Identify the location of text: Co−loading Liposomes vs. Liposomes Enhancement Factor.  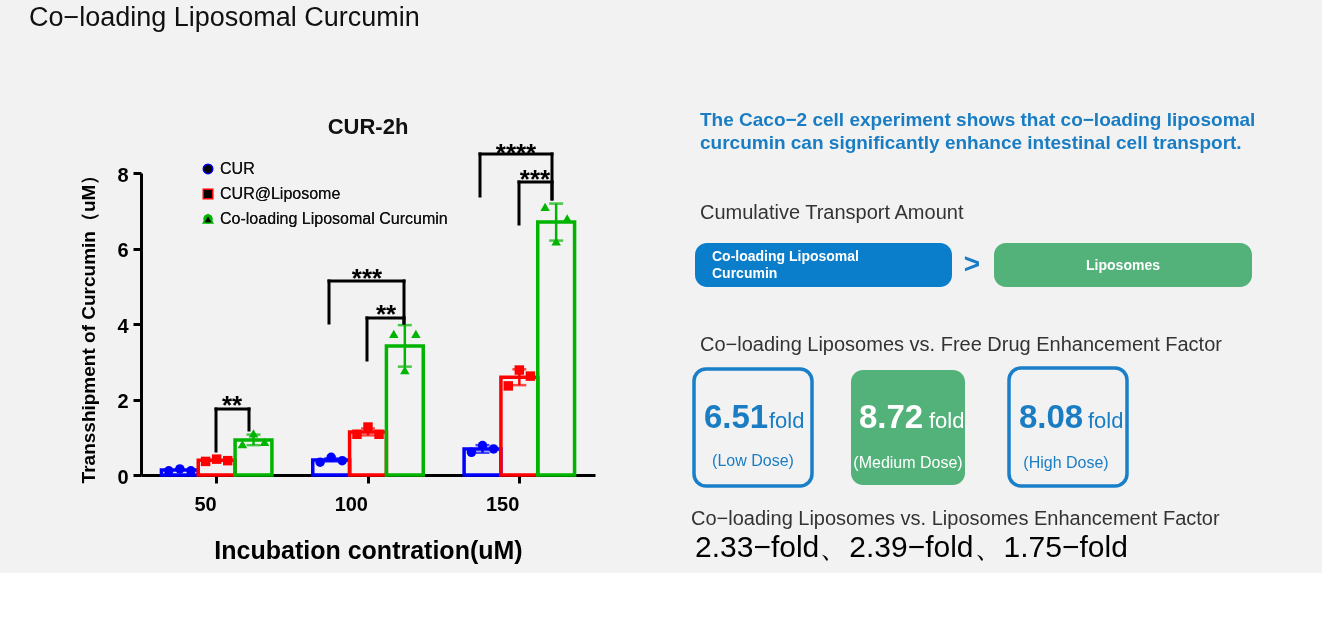
(955, 518).